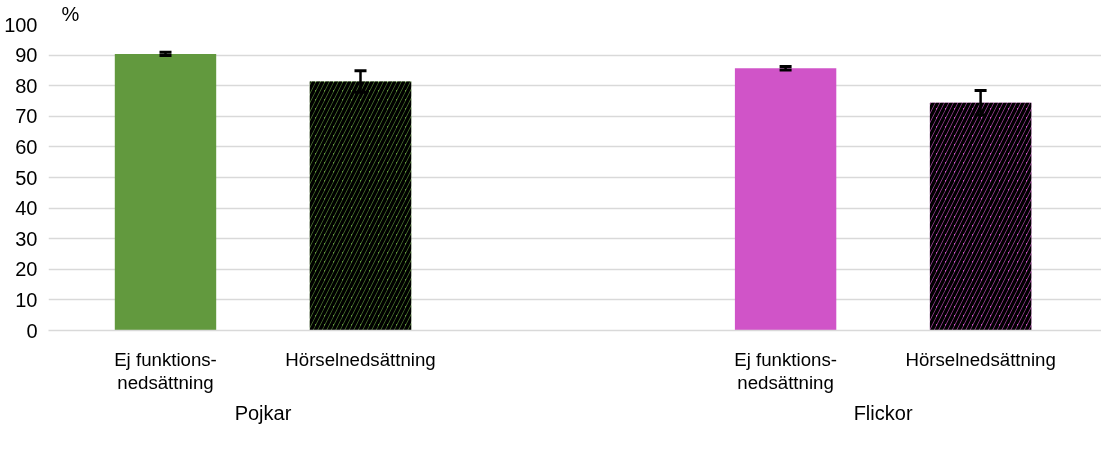  What do you see at coordinates (26, 85) in the screenshot?
I see `y-tick-label: 80` at bounding box center [26, 85].